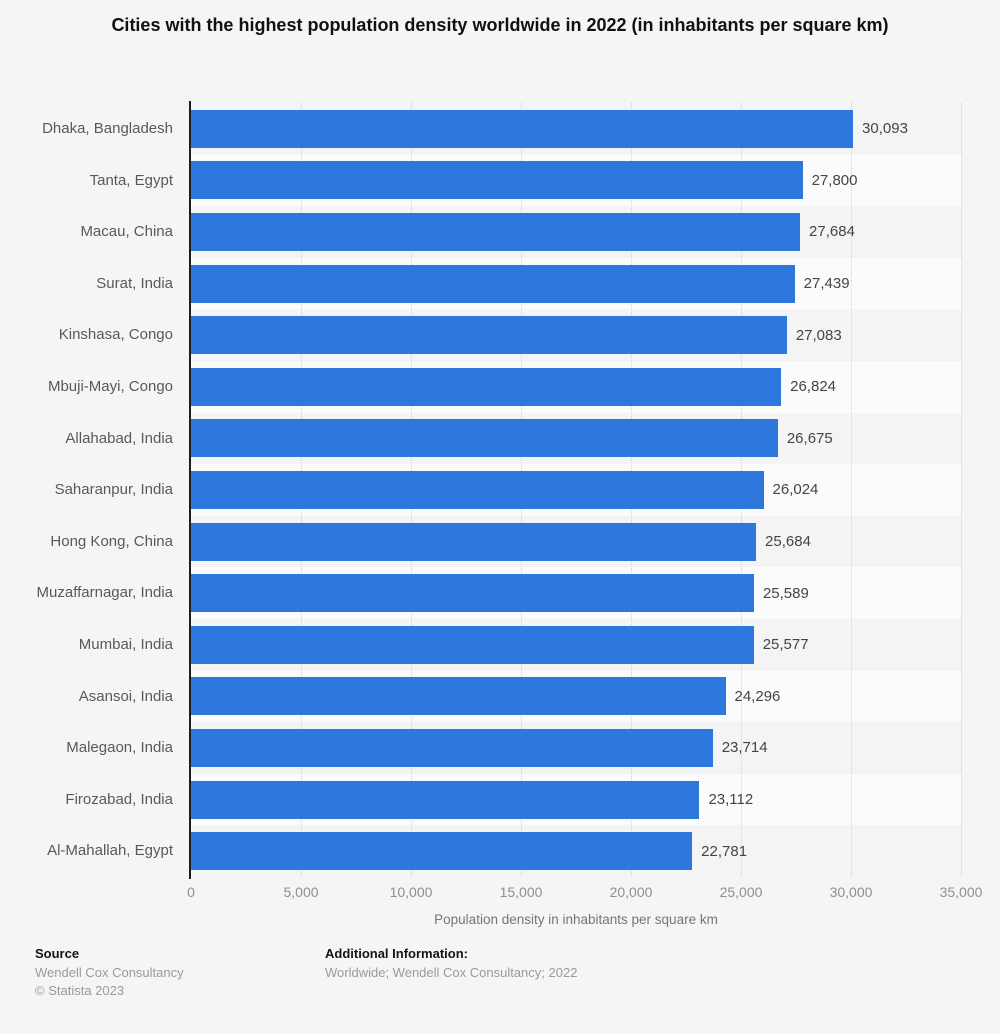 This screenshot has height=1034, width=1000. What do you see at coordinates (795, 490) in the screenshot?
I see `value-label: 26,024` at bounding box center [795, 490].